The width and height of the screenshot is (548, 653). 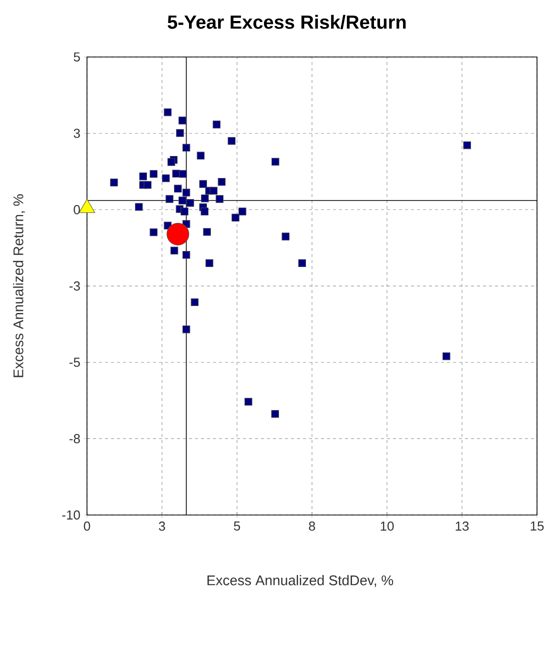 I want to click on y-tick-label: -5, so click(x=75, y=362).